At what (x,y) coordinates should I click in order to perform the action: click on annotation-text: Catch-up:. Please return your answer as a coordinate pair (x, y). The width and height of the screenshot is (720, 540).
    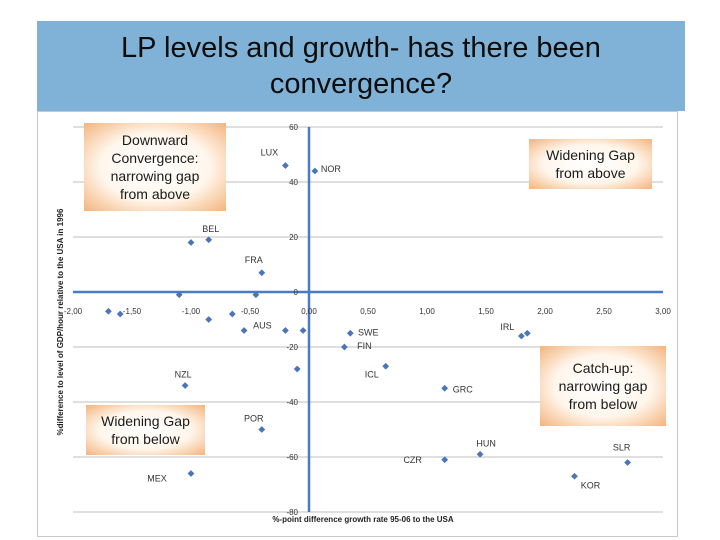
    Looking at the image, I should click on (603, 368).